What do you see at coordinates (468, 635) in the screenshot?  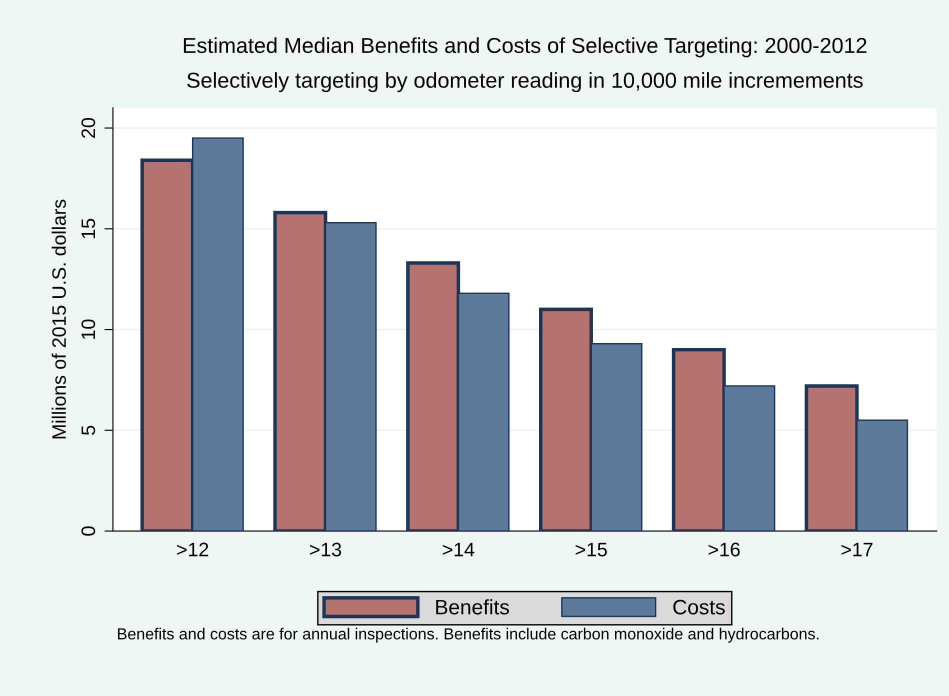 I see `text: Benefits and costs are for annual inspections. Benefits include carbon monoxide and hydrocarbons.` at bounding box center [468, 635].